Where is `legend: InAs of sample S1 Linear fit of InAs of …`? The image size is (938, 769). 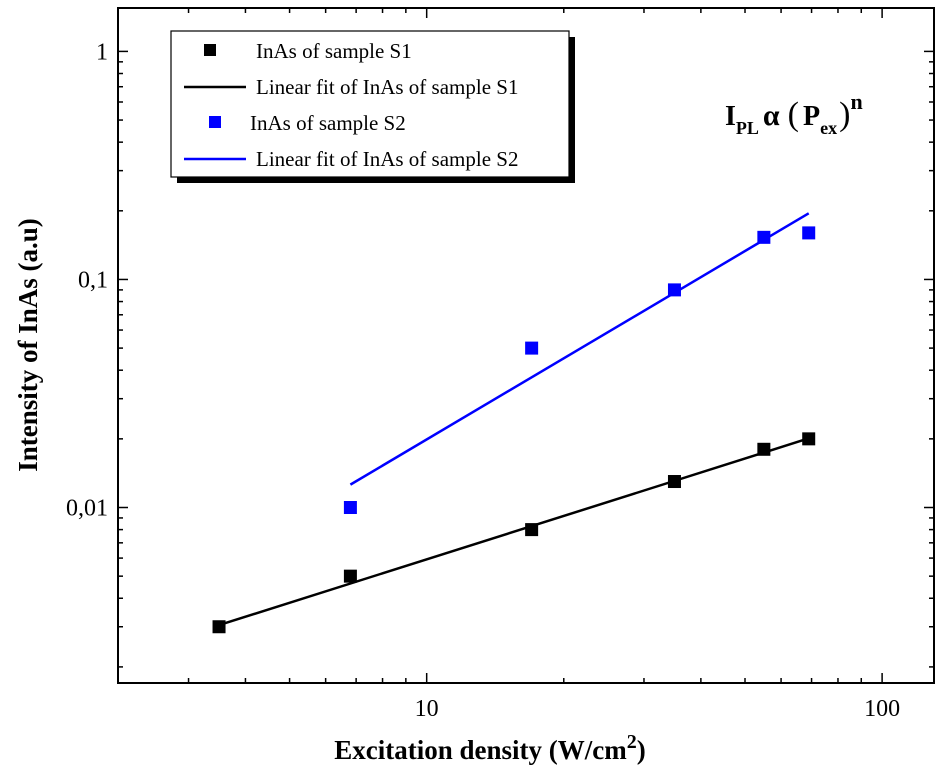
legend: InAs of sample S1 Linear fit of InAs of … is located at coordinates (372, 106).